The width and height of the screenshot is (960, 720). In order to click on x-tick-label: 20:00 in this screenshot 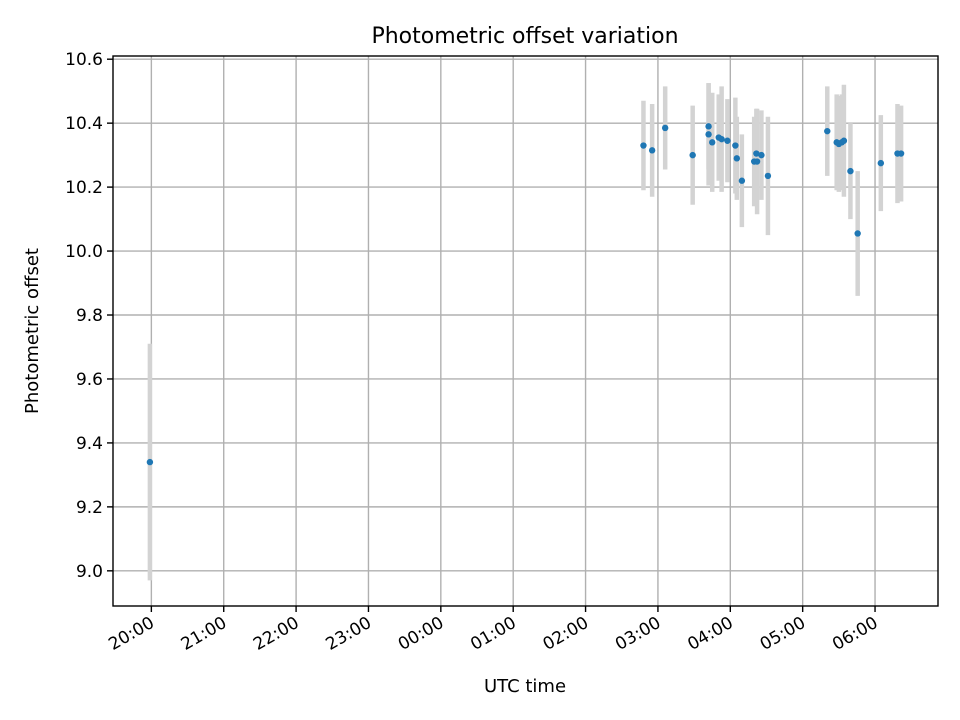, I will do `click(131, 634)`.